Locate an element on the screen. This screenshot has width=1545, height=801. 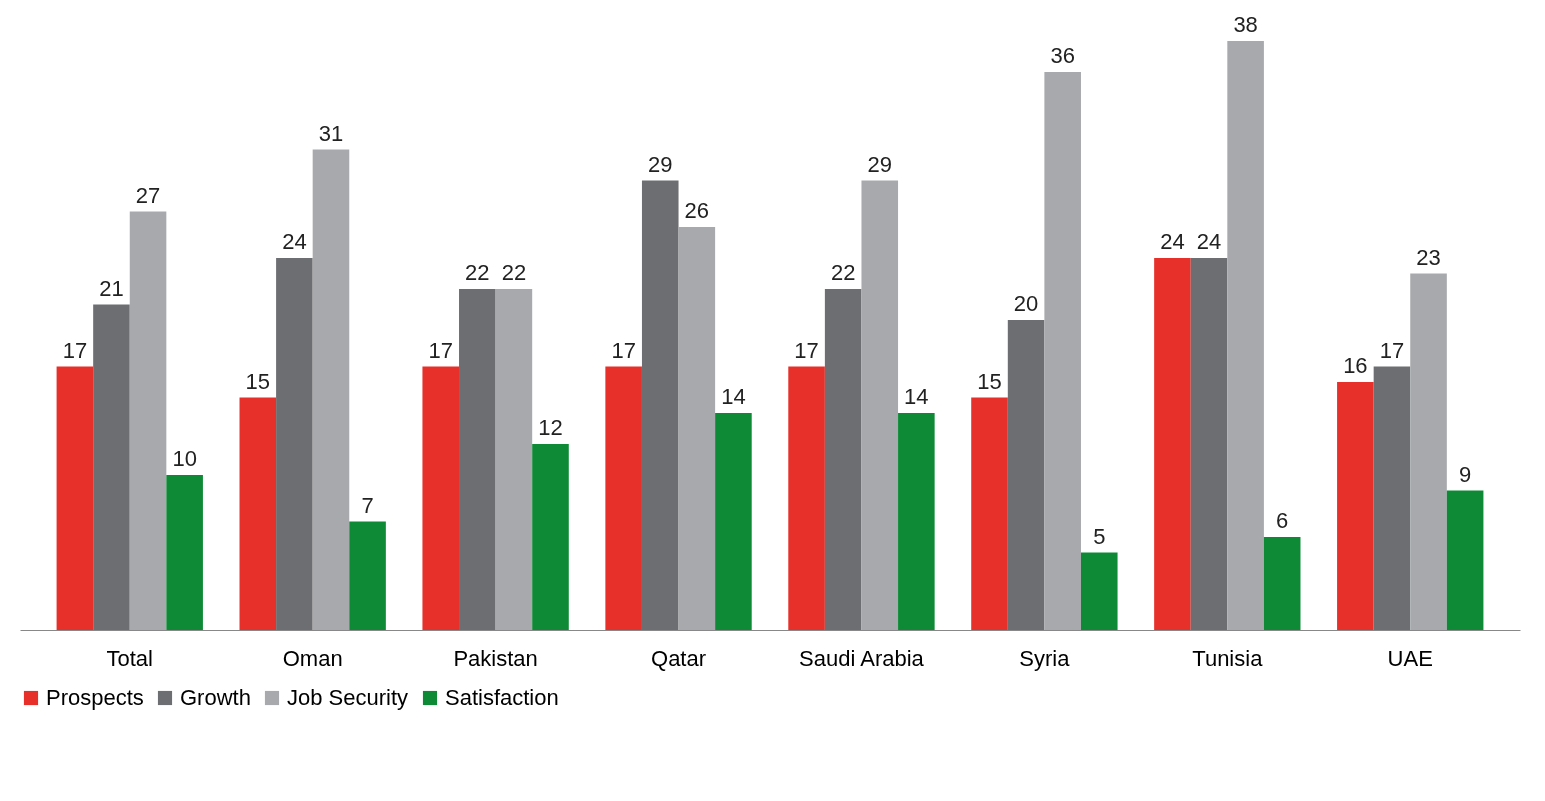
data-label: 9 is located at coordinates (1465, 474).